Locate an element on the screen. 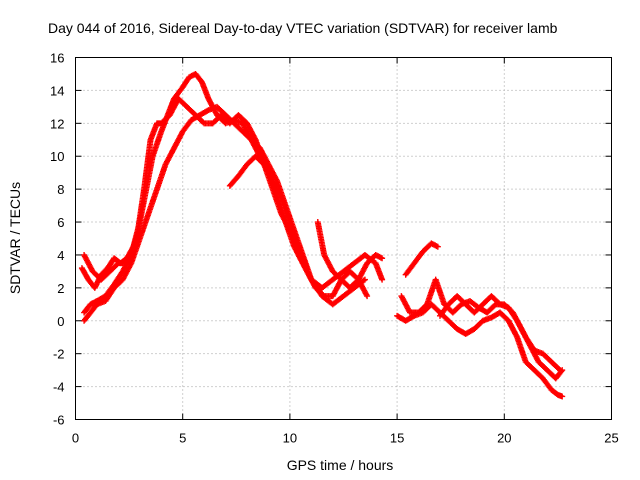  y-tick-label: 8 is located at coordinates (60, 189).